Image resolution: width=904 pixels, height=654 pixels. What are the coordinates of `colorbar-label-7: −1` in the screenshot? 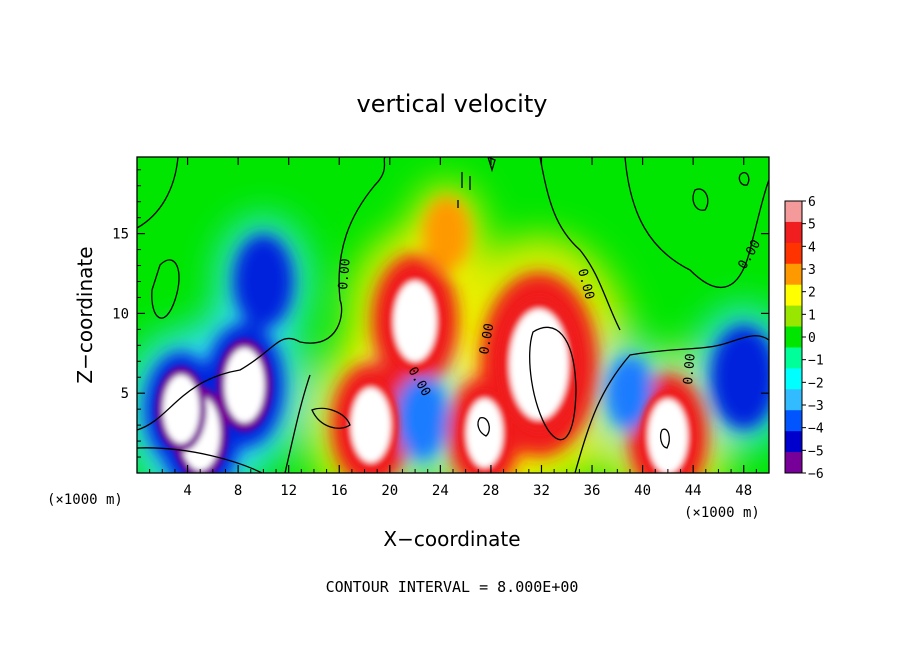 It's located at (816, 361).